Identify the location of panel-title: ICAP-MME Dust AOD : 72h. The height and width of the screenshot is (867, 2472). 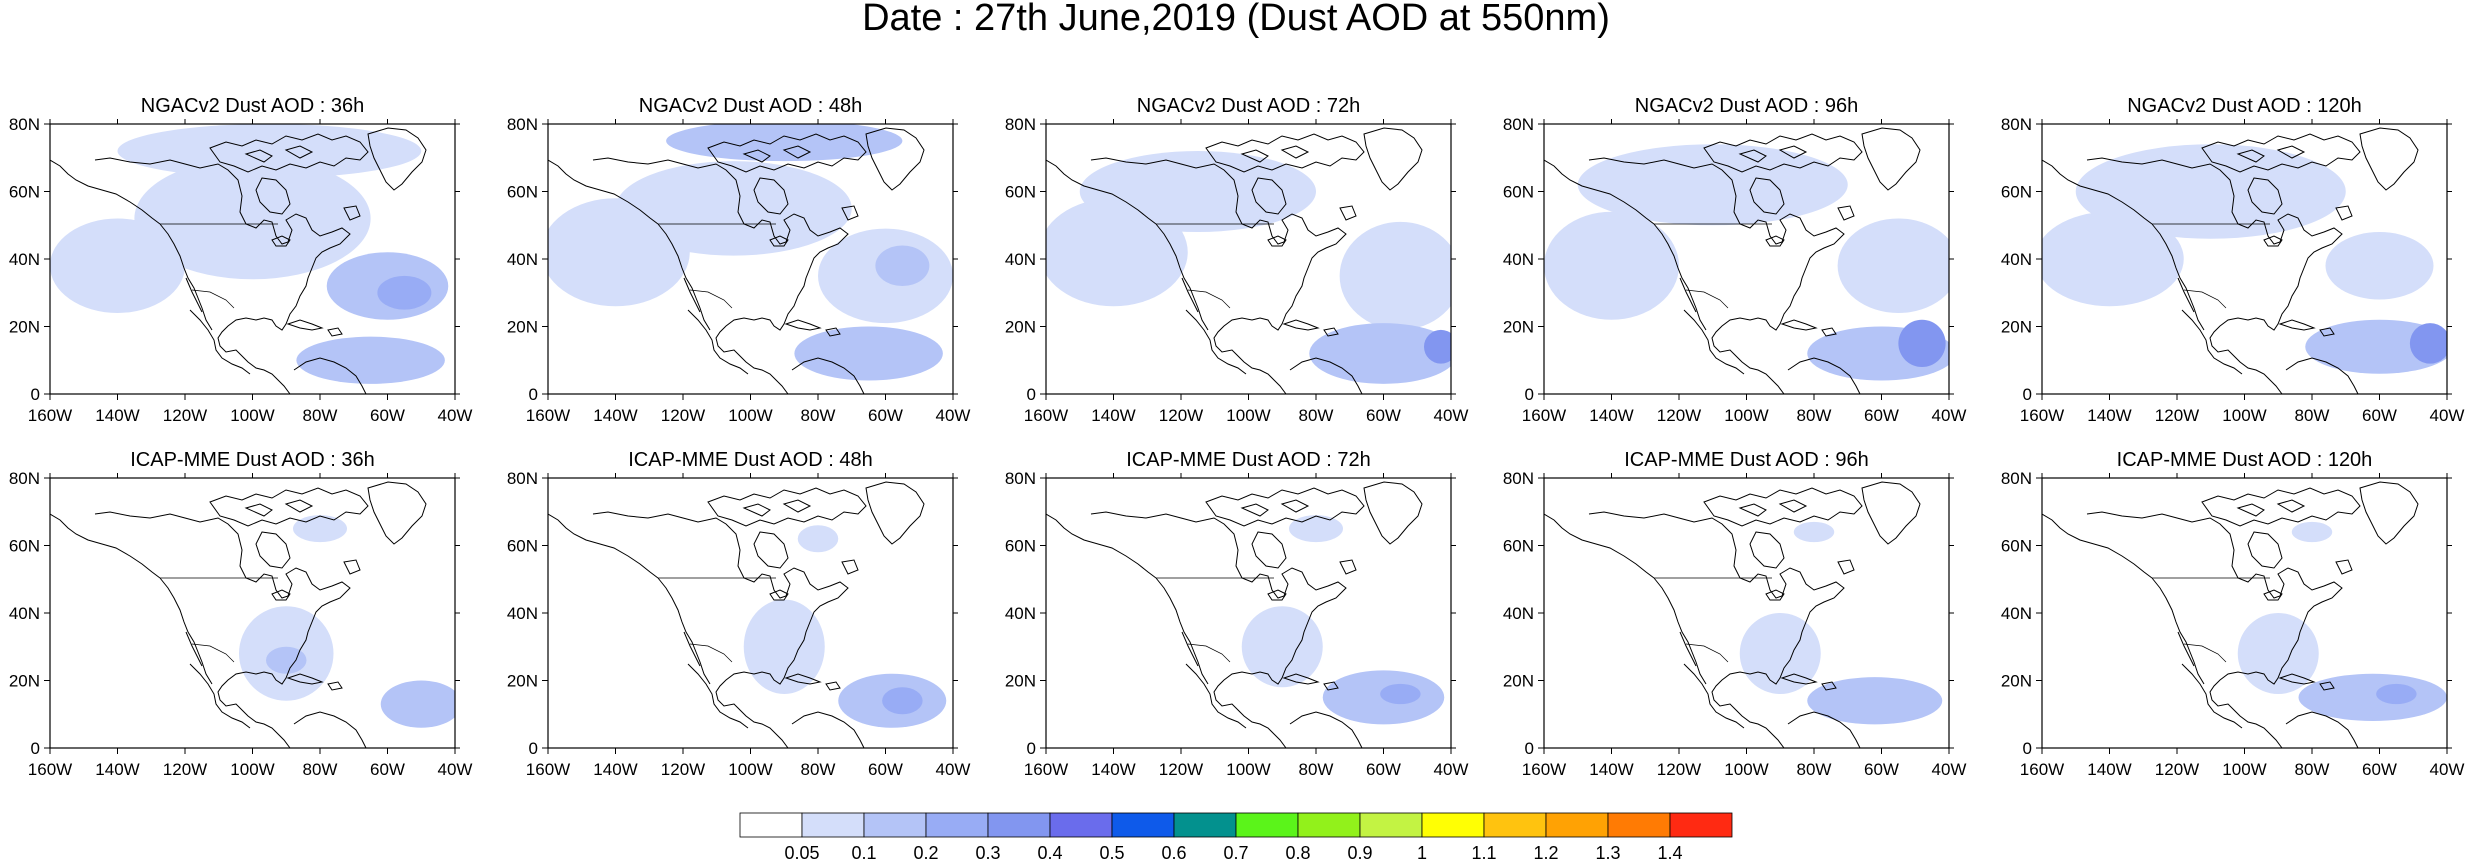
(1248, 460).